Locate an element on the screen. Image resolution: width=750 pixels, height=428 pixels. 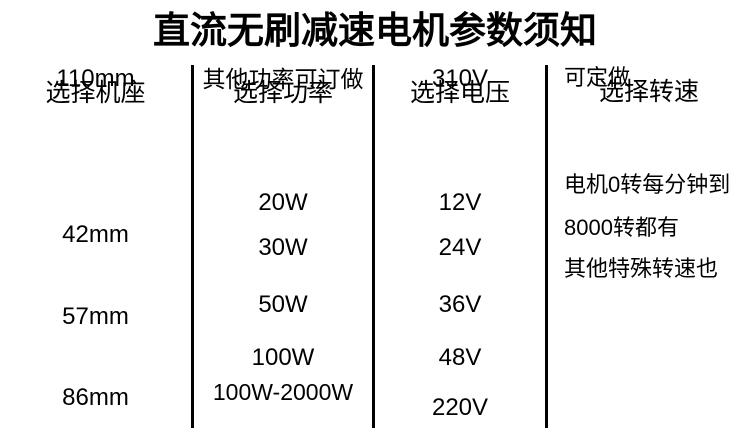
voltage-option: 12V is located at coordinates (460, 202).